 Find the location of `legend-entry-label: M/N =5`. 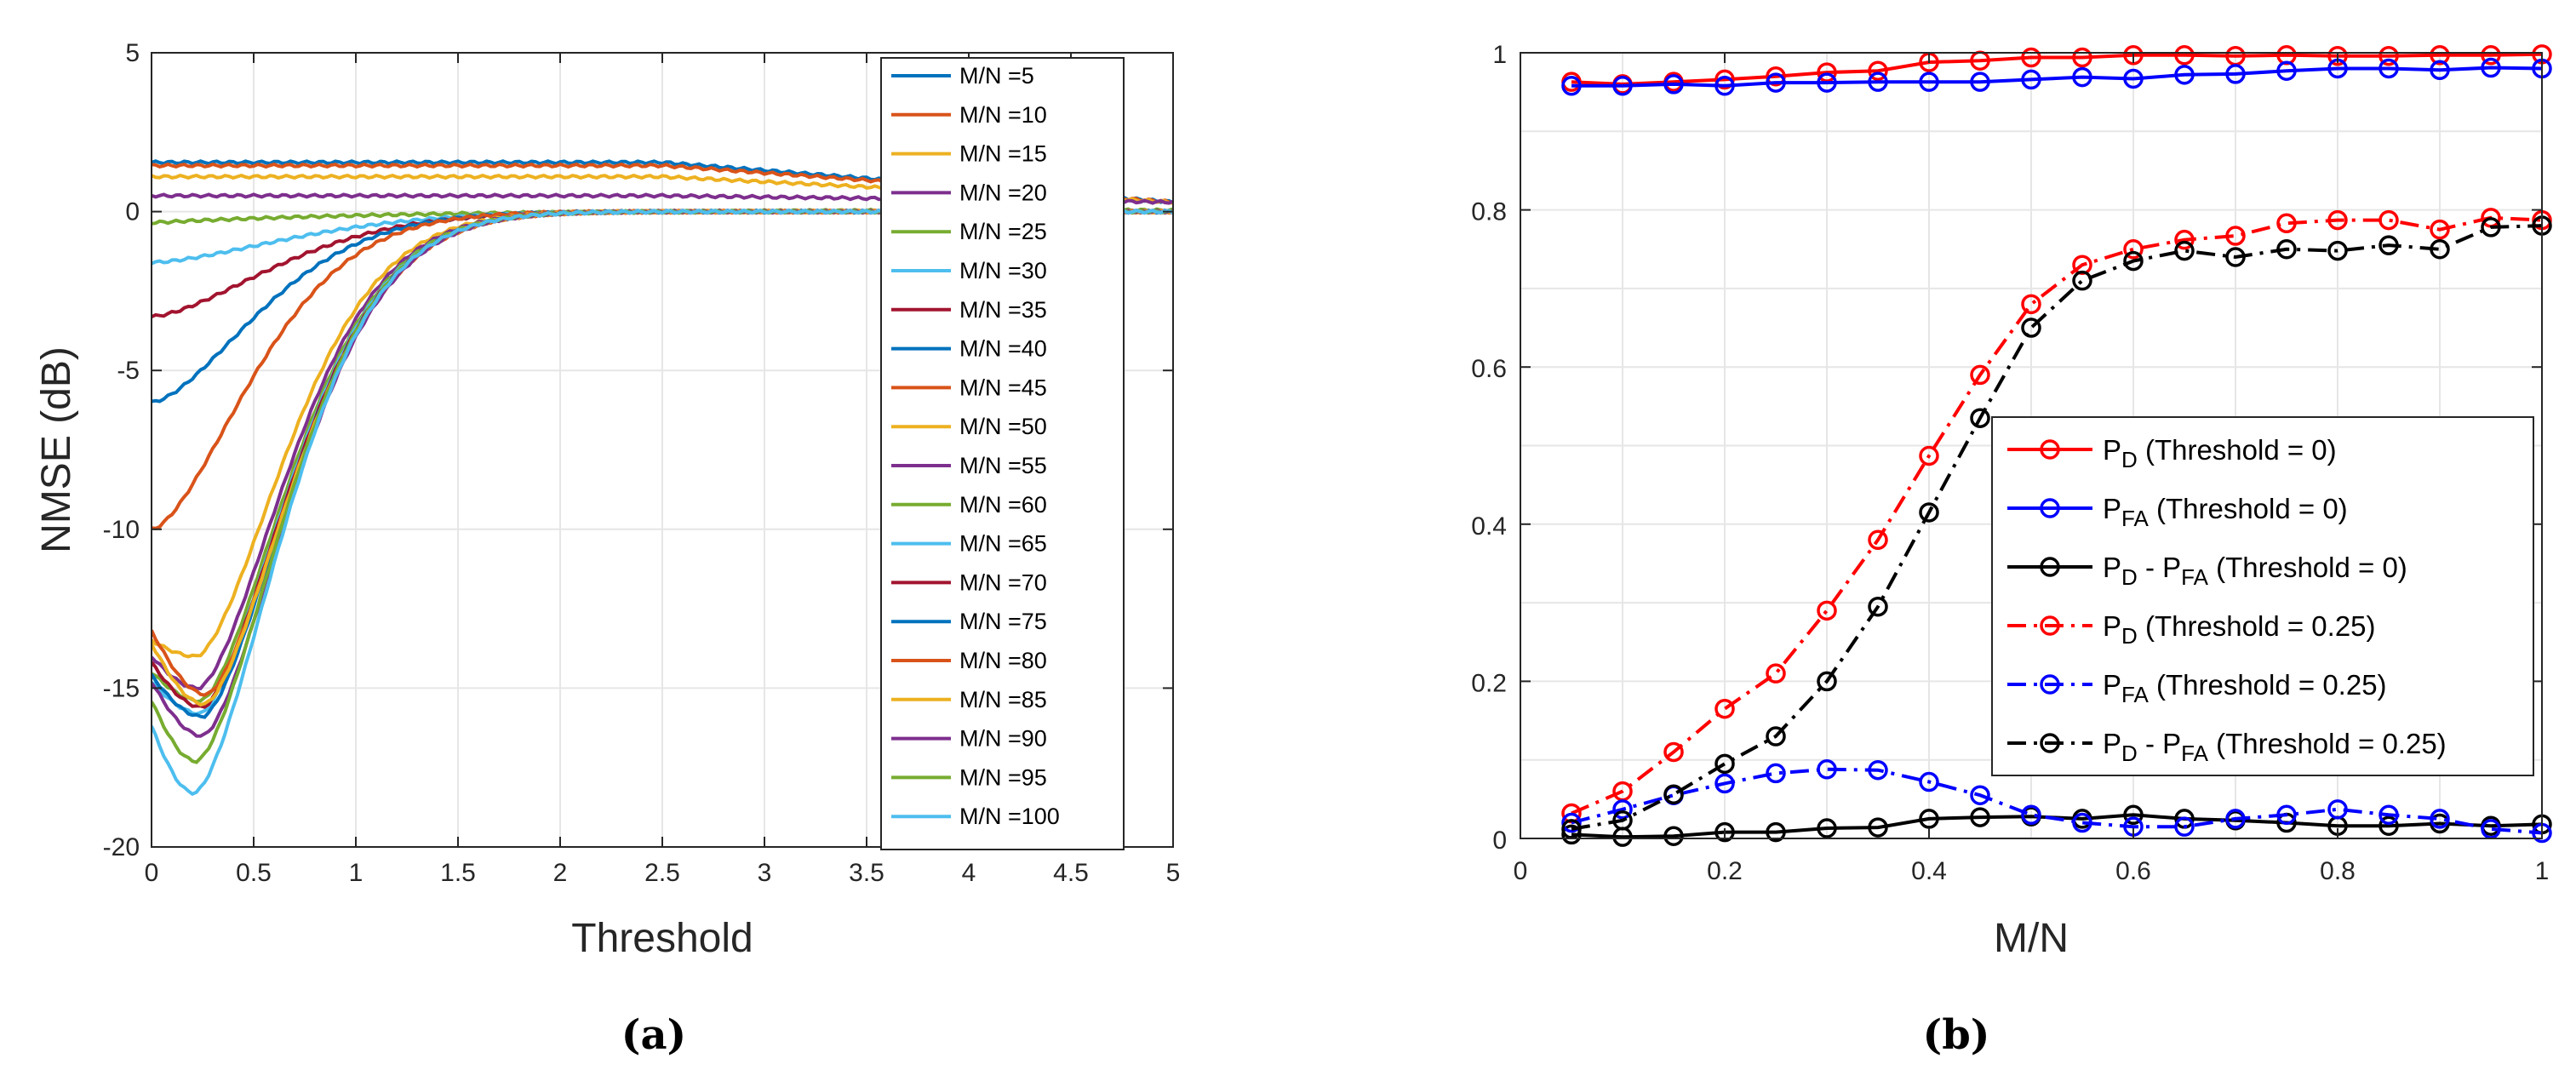

legend-entry-label: M/N =5 is located at coordinates (996, 76).